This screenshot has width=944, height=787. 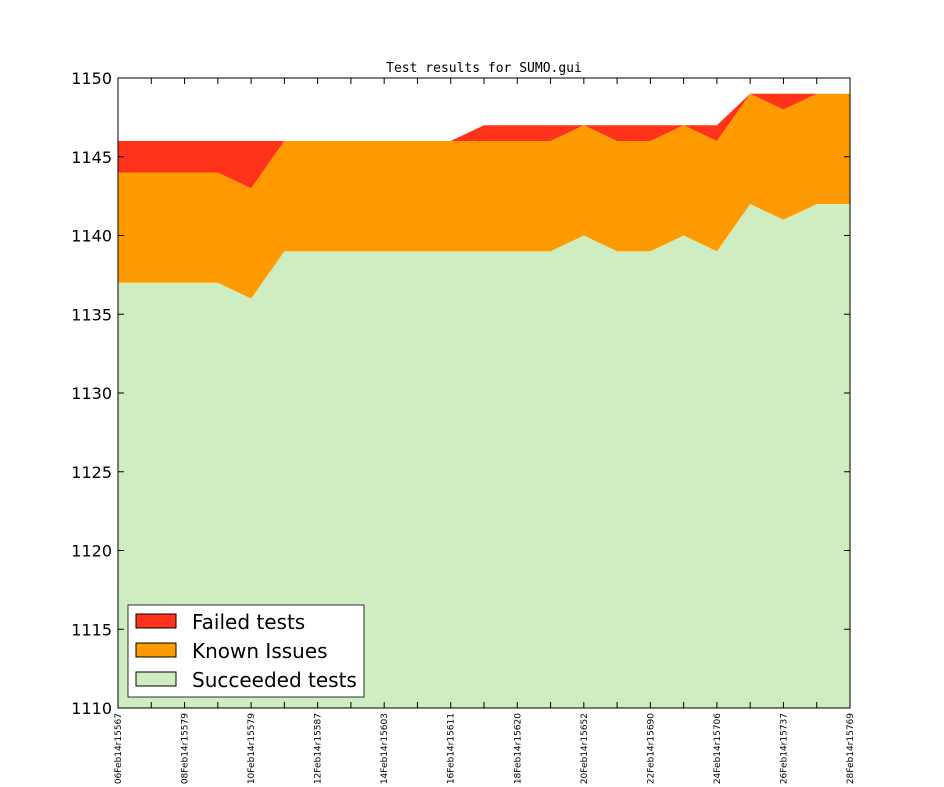 What do you see at coordinates (156, 679) in the screenshot?
I see `legend-swatch-succeeded` at bounding box center [156, 679].